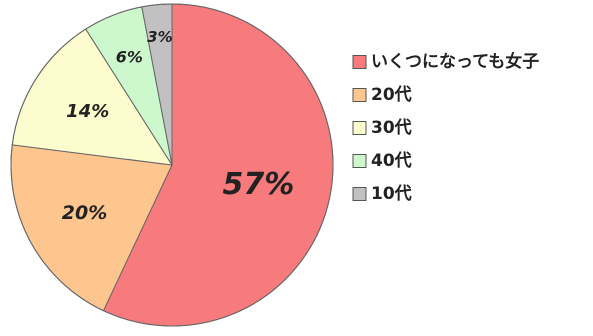  Describe the element at coordinates (391, 94) in the screenshot. I see `legend-label-2: 20代` at that location.